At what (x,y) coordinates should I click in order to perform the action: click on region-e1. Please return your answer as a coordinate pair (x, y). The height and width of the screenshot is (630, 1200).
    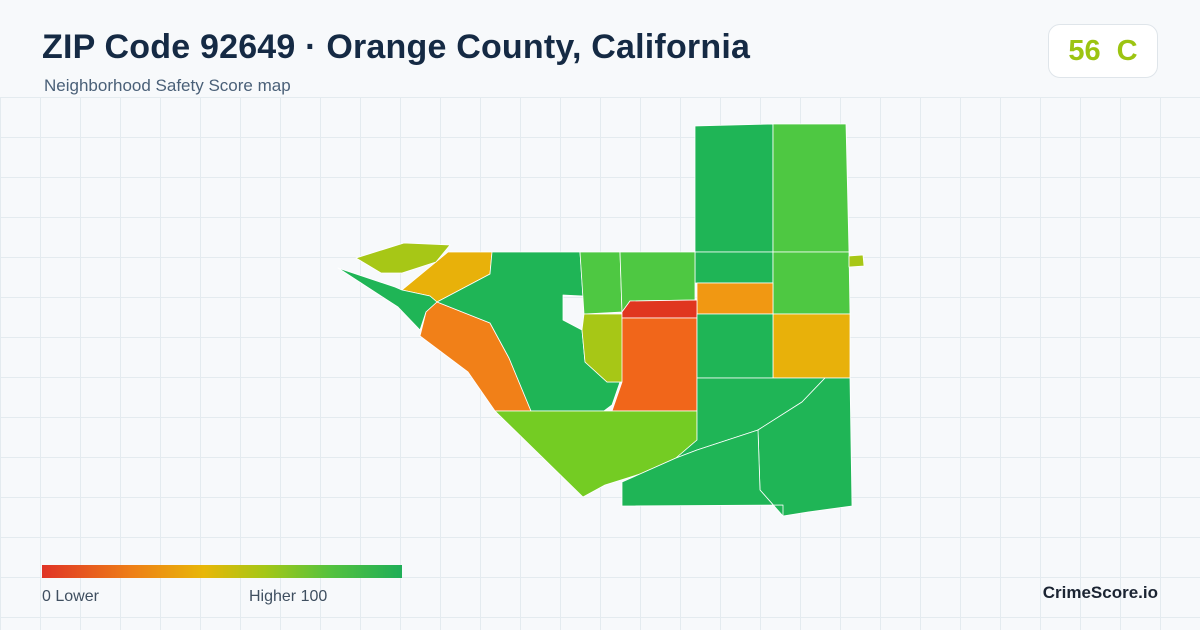
    Looking at the image, I should click on (659, 309).